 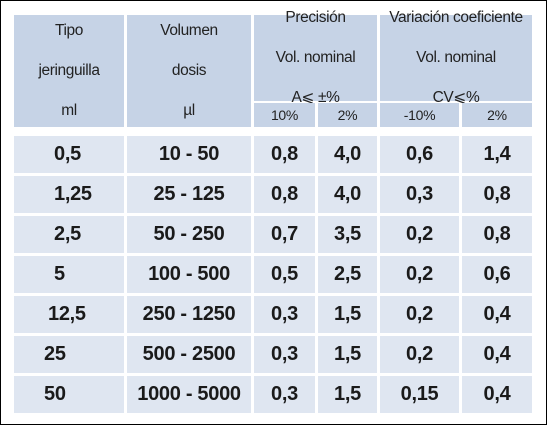 What do you see at coordinates (456, 17) in the screenshot?
I see `header-variacion-line-1: Variación coeficiente` at bounding box center [456, 17].